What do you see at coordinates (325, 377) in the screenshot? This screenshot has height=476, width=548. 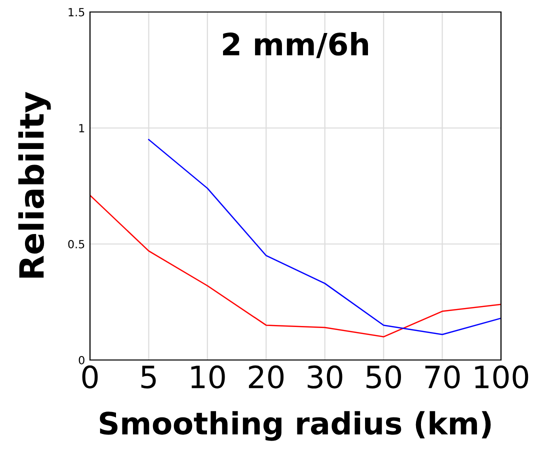 I see `x-tick-label: 30` at bounding box center [325, 377].